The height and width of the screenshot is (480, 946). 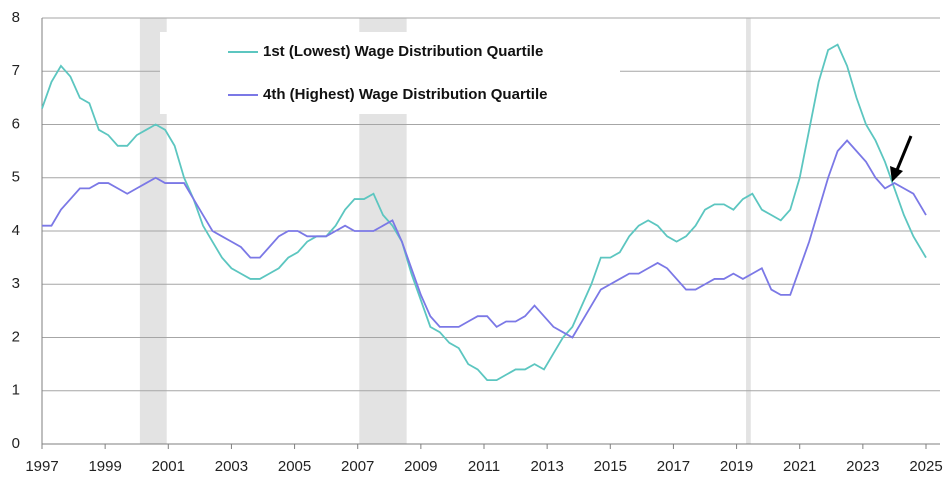 I want to click on y-tick-label: 2, so click(x=16, y=336).